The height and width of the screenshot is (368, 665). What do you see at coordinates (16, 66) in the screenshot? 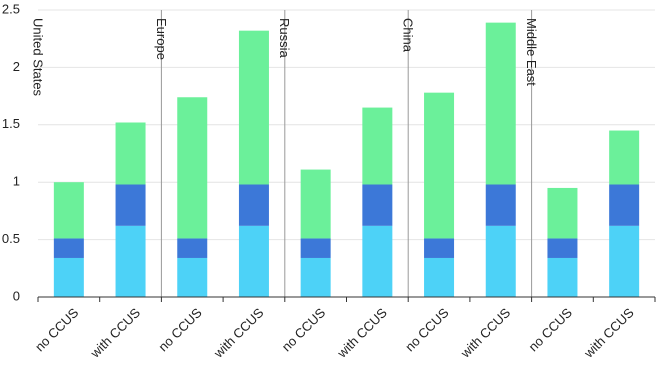
I see `y-tick-label: 2` at bounding box center [16, 66].